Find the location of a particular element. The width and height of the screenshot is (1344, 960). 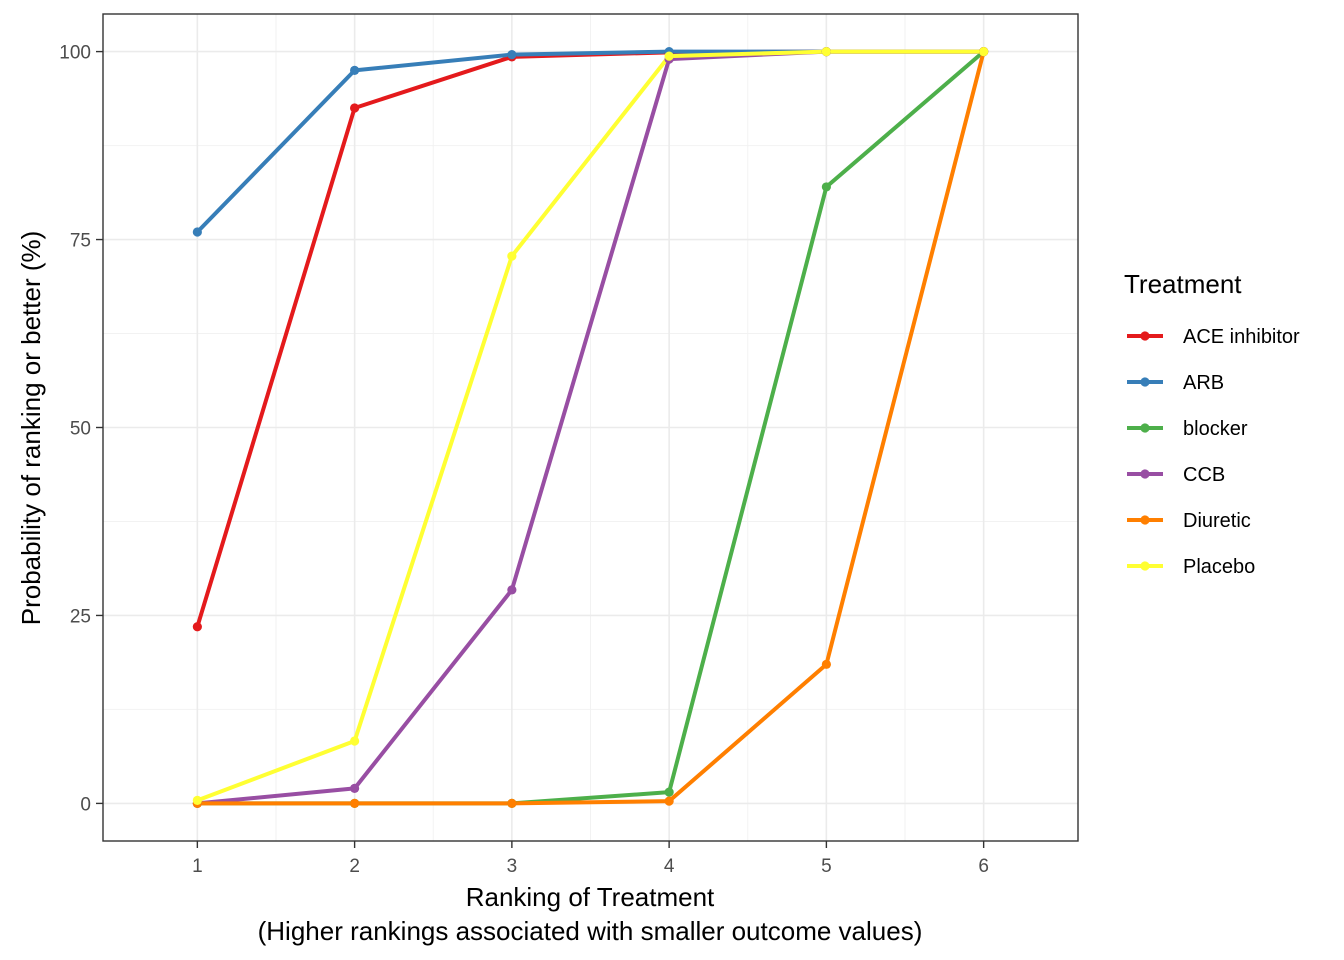

legend-label-diuretic: Diuretic is located at coordinates (1217, 521).